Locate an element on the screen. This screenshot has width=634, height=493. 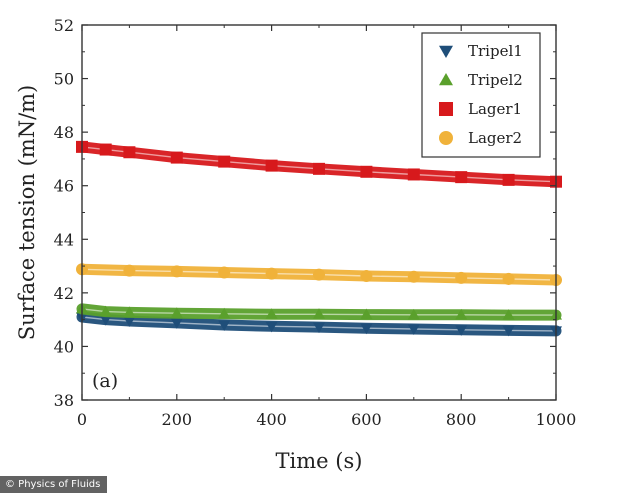
y-tick-label: 40 is located at coordinates (64, 346).